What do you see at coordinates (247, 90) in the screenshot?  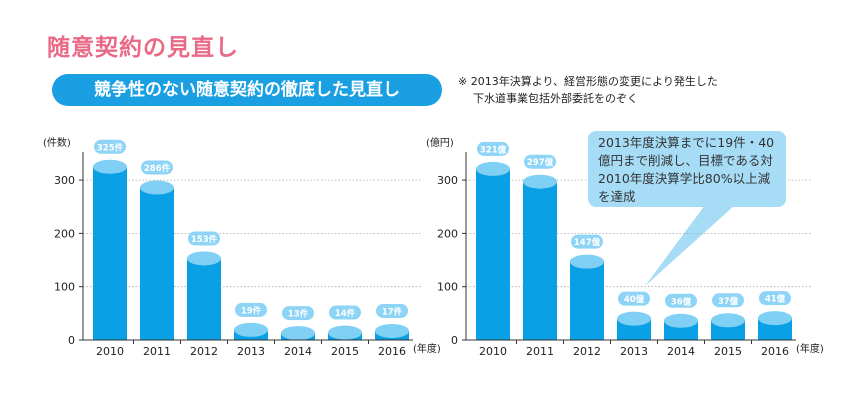 I see `section-banner: 競争性のない随意契約の徹底した見直し` at bounding box center [247, 90].